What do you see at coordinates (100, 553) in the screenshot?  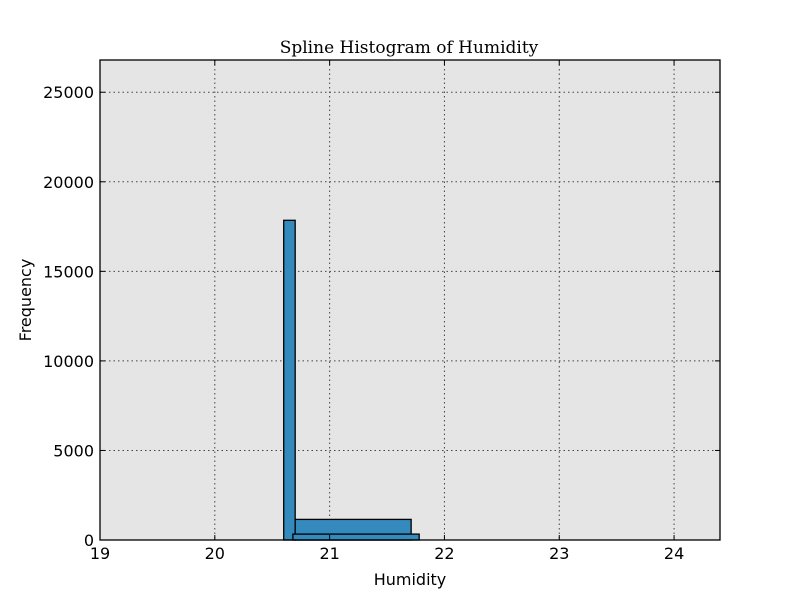 I see `x-tick-label: 19` at bounding box center [100, 553].